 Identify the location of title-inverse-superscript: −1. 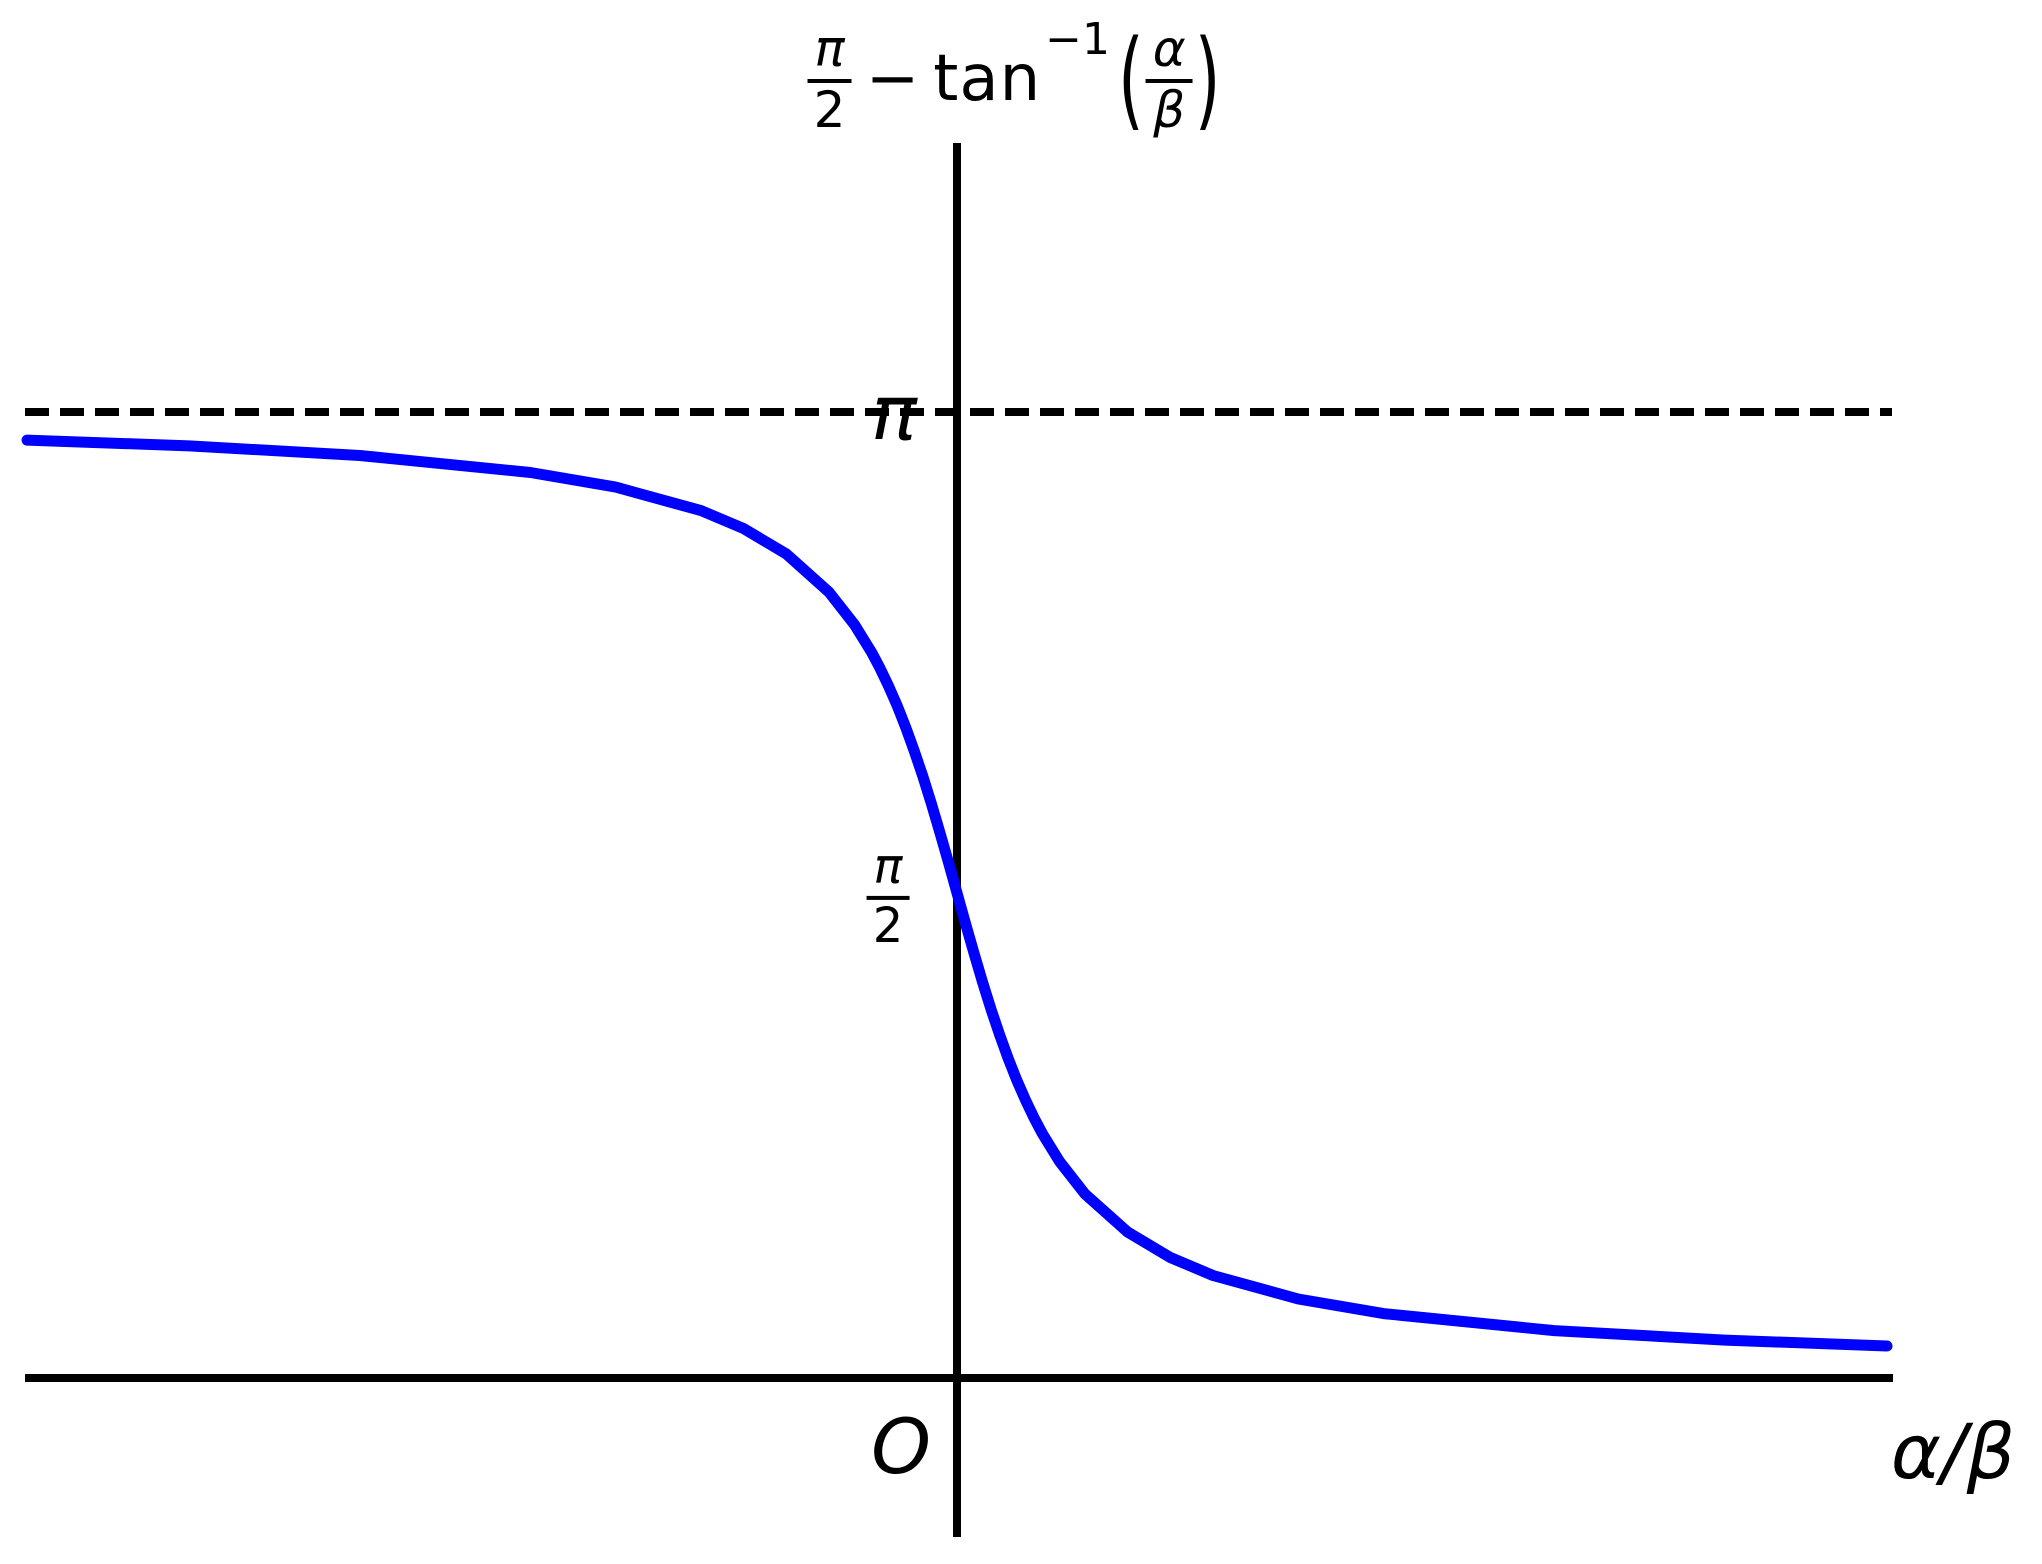
(1078, 39).